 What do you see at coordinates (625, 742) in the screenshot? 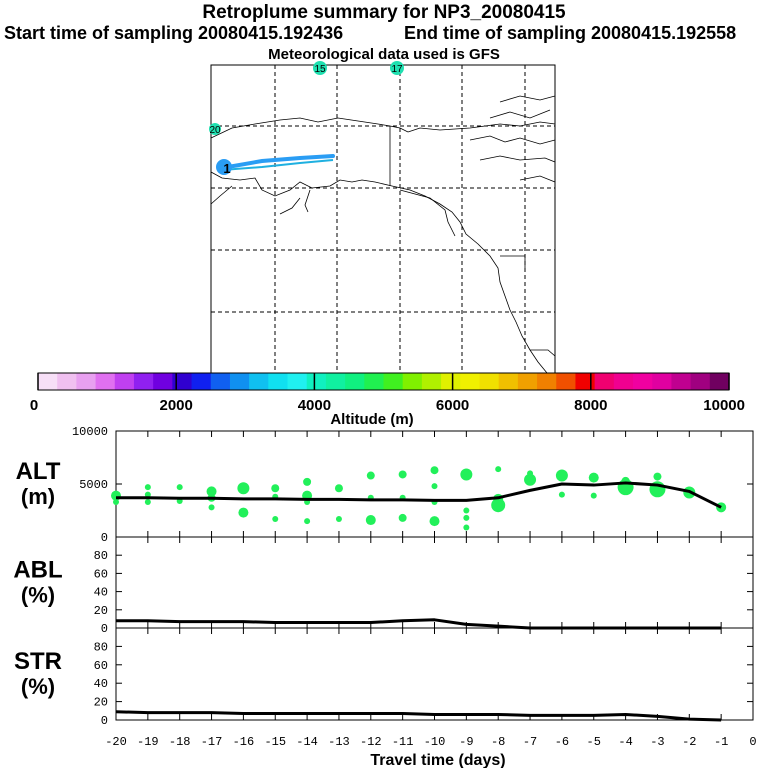
I see `x-tick-label: -4` at bounding box center [625, 742].